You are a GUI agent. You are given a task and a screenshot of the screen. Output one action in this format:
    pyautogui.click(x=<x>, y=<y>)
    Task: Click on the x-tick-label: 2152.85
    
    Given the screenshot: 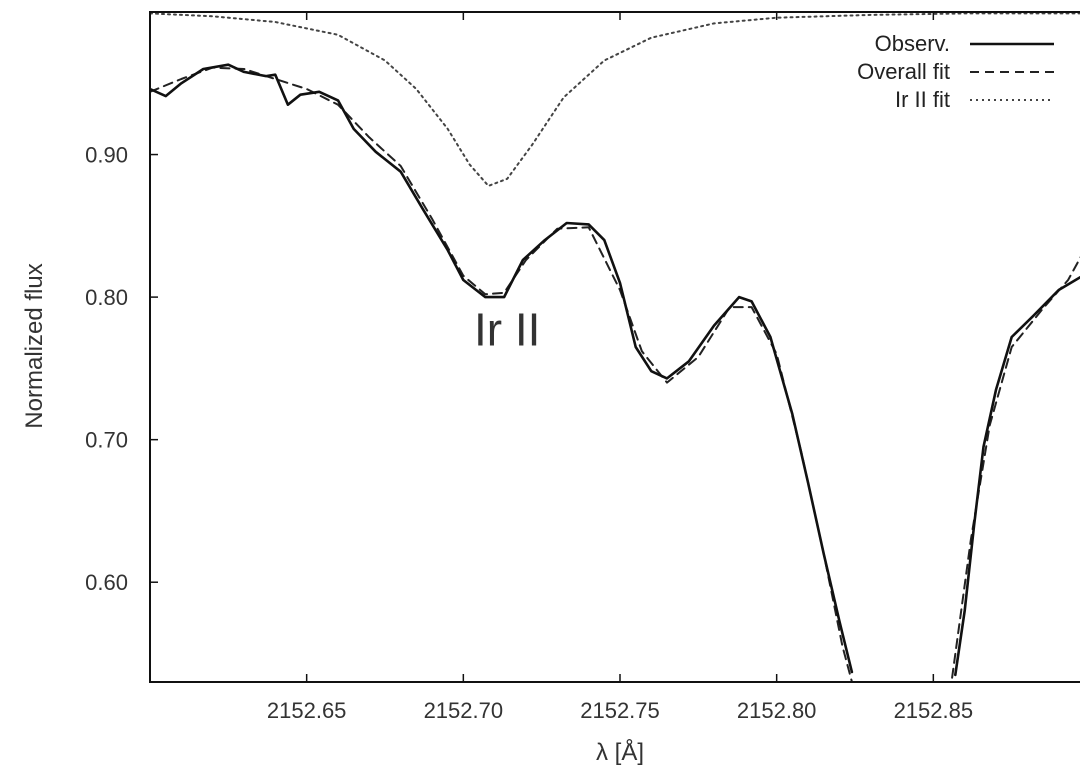 What is the action you would take?
    pyautogui.click(x=934, y=710)
    